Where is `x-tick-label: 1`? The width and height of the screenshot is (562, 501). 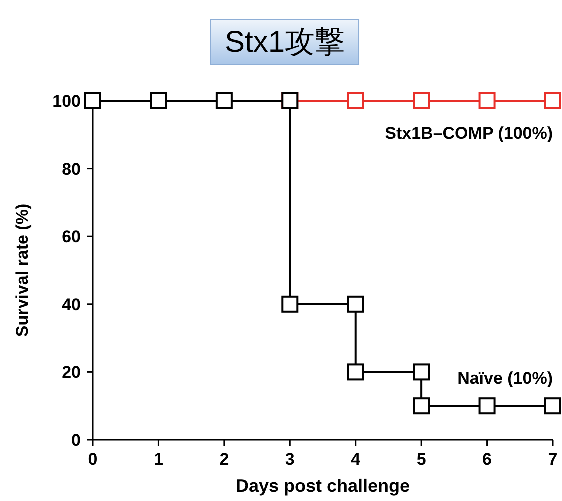 x-tick-label: 1 is located at coordinates (159, 459).